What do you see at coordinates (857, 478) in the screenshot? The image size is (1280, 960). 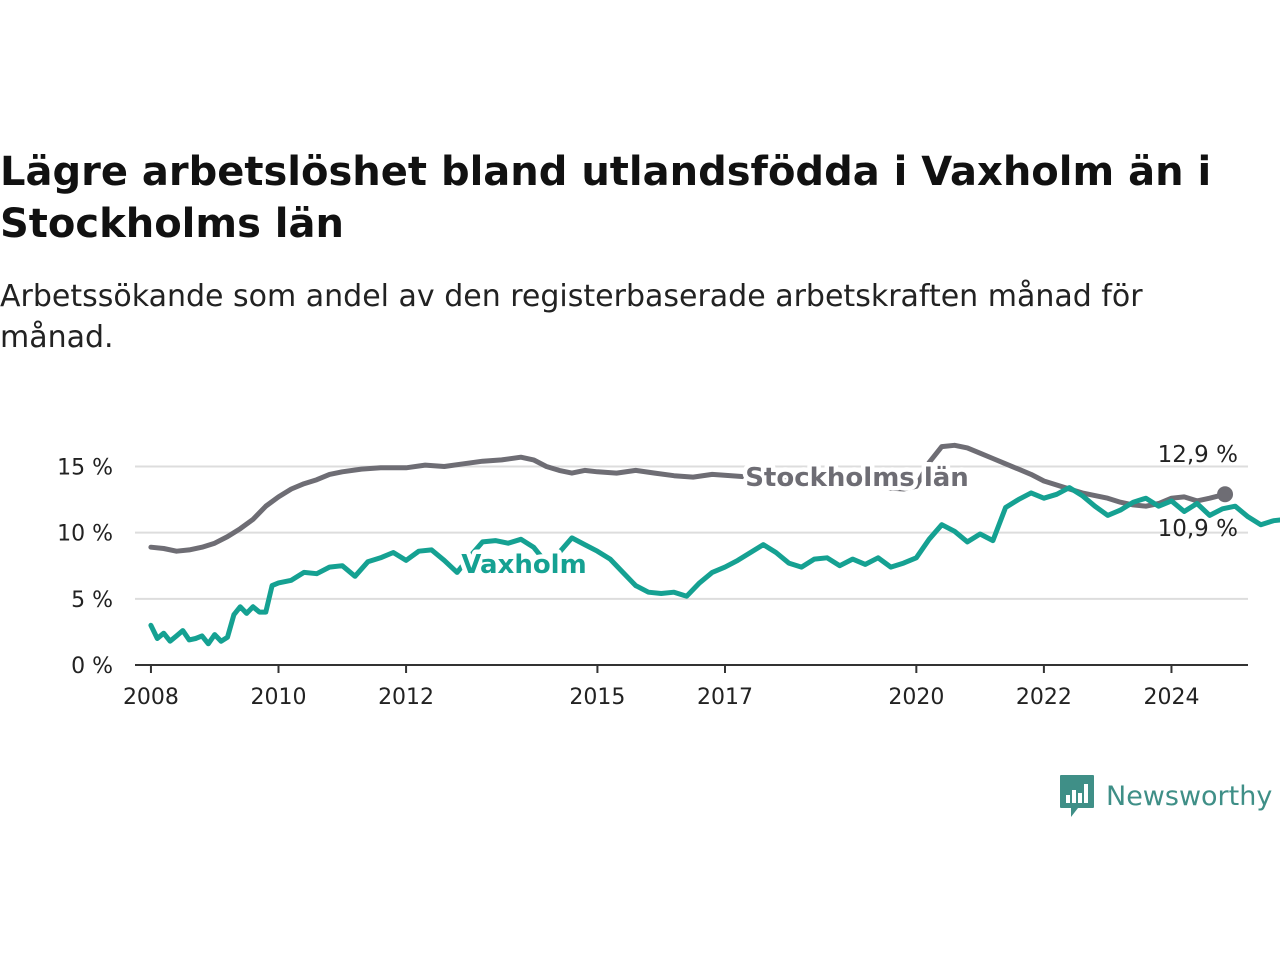 I see `series-label-stockholm: Stockholms län` at bounding box center [857, 478].